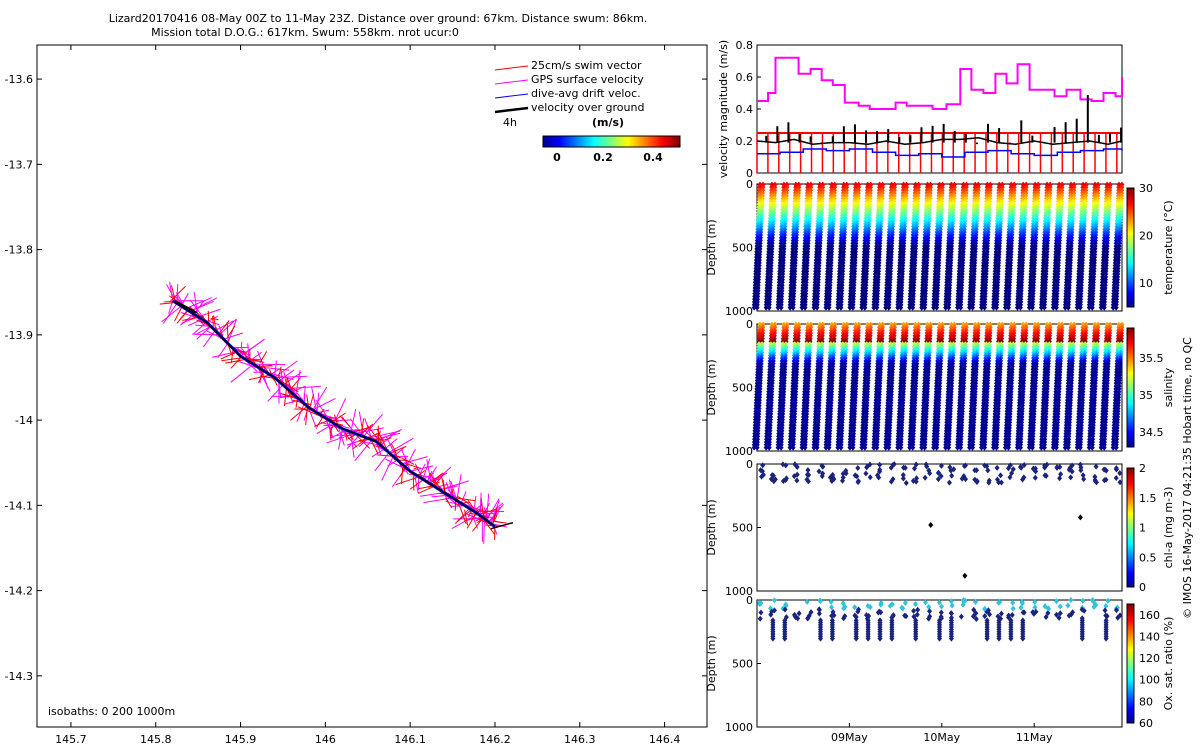 This screenshot has height=750, width=1200. I want to click on colorbar-tick-label: 10, so click(1146, 283).